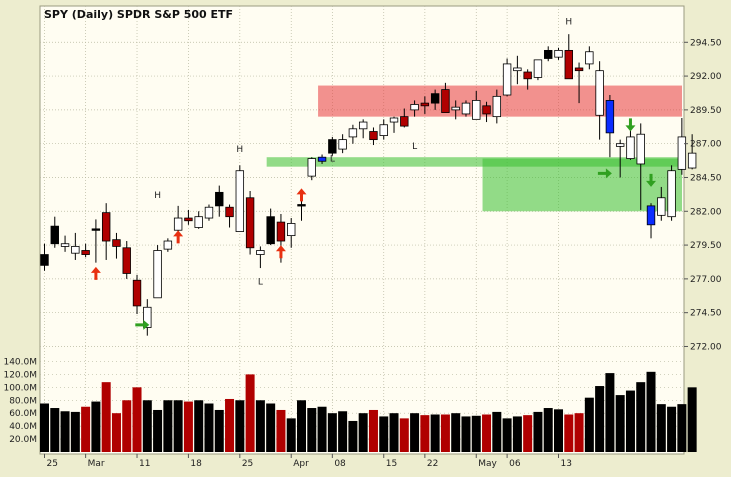 This screenshot has width=731, height=477. Describe the element at coordinates (142, 324) in the screenshot. I see `right-arrow-marker` at that location.